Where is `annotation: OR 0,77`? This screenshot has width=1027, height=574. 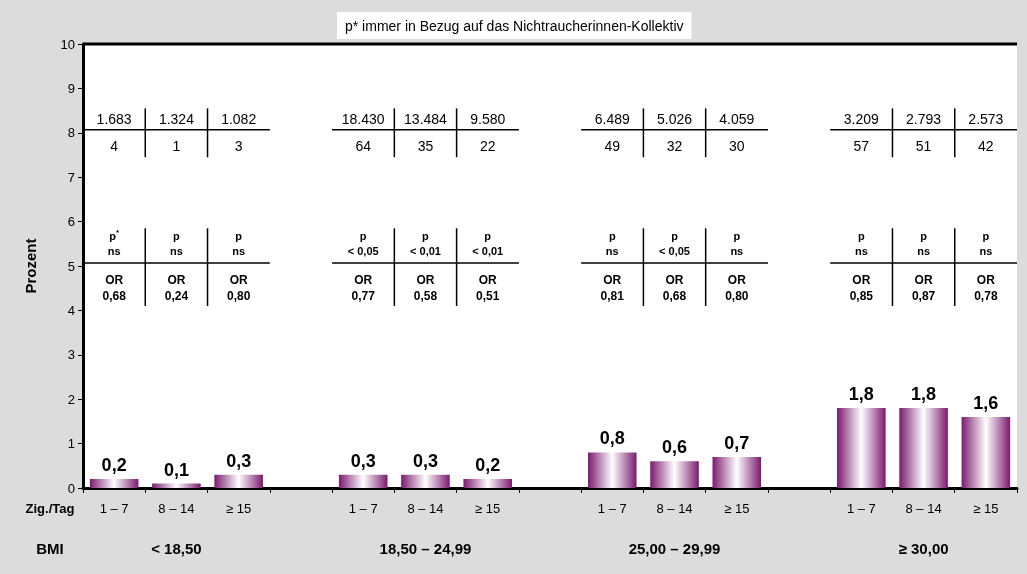
annotation: OR 0,77 is located at coordinates (363, 288).